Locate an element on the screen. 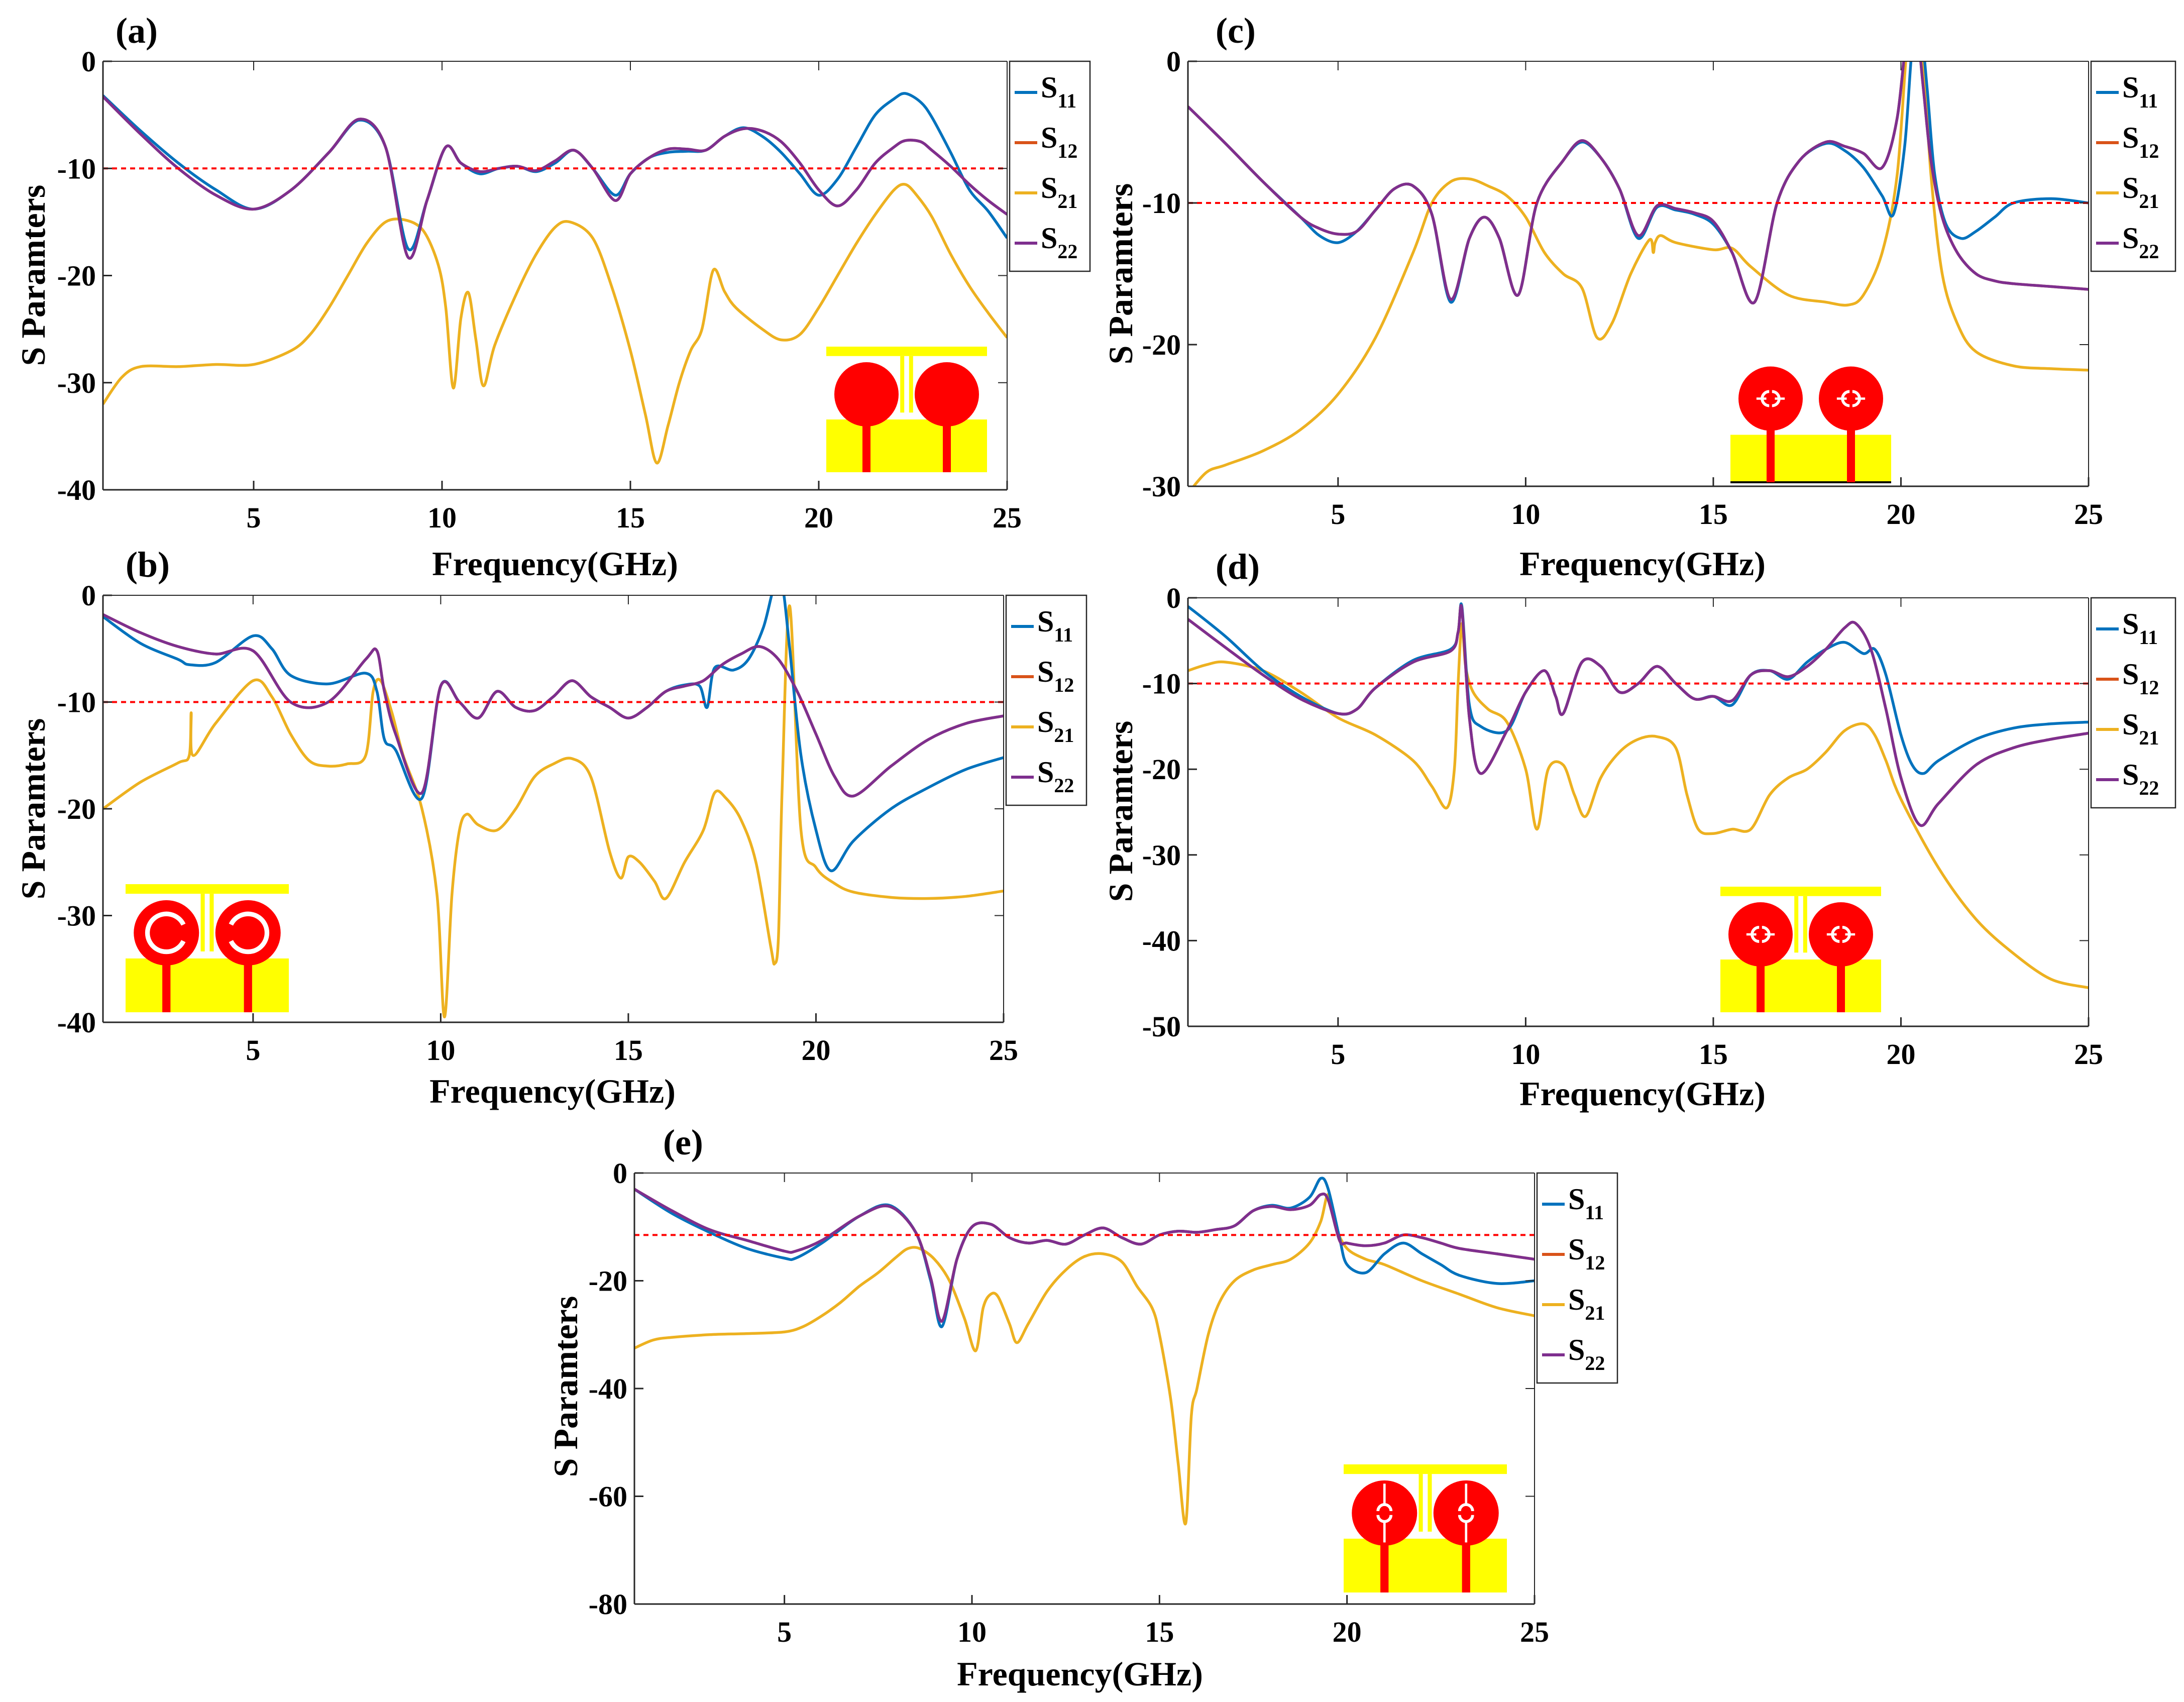 This screenshot has width=2184, height=1702. y-axis-label: S Paramters is located at coordinates (33, 275).